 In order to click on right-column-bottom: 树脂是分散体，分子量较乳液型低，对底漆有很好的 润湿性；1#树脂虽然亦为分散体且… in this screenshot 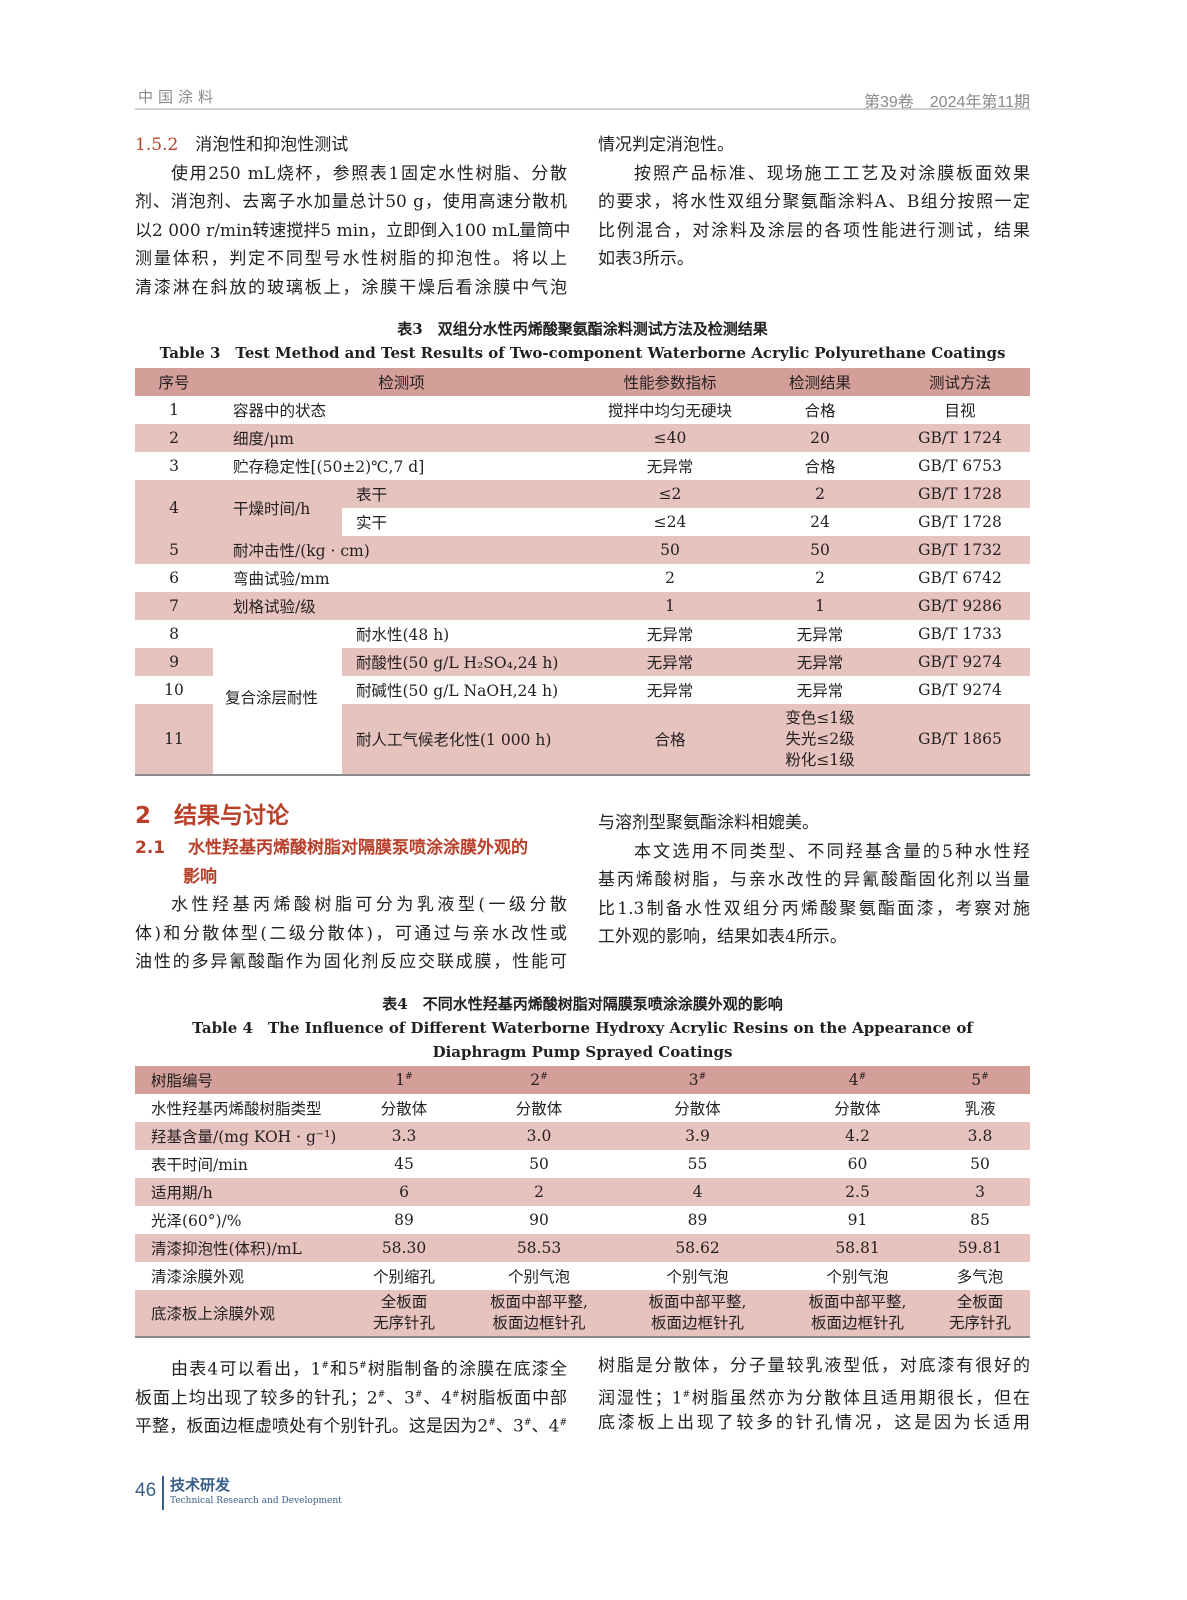, I will do `click(814, 1395)`.